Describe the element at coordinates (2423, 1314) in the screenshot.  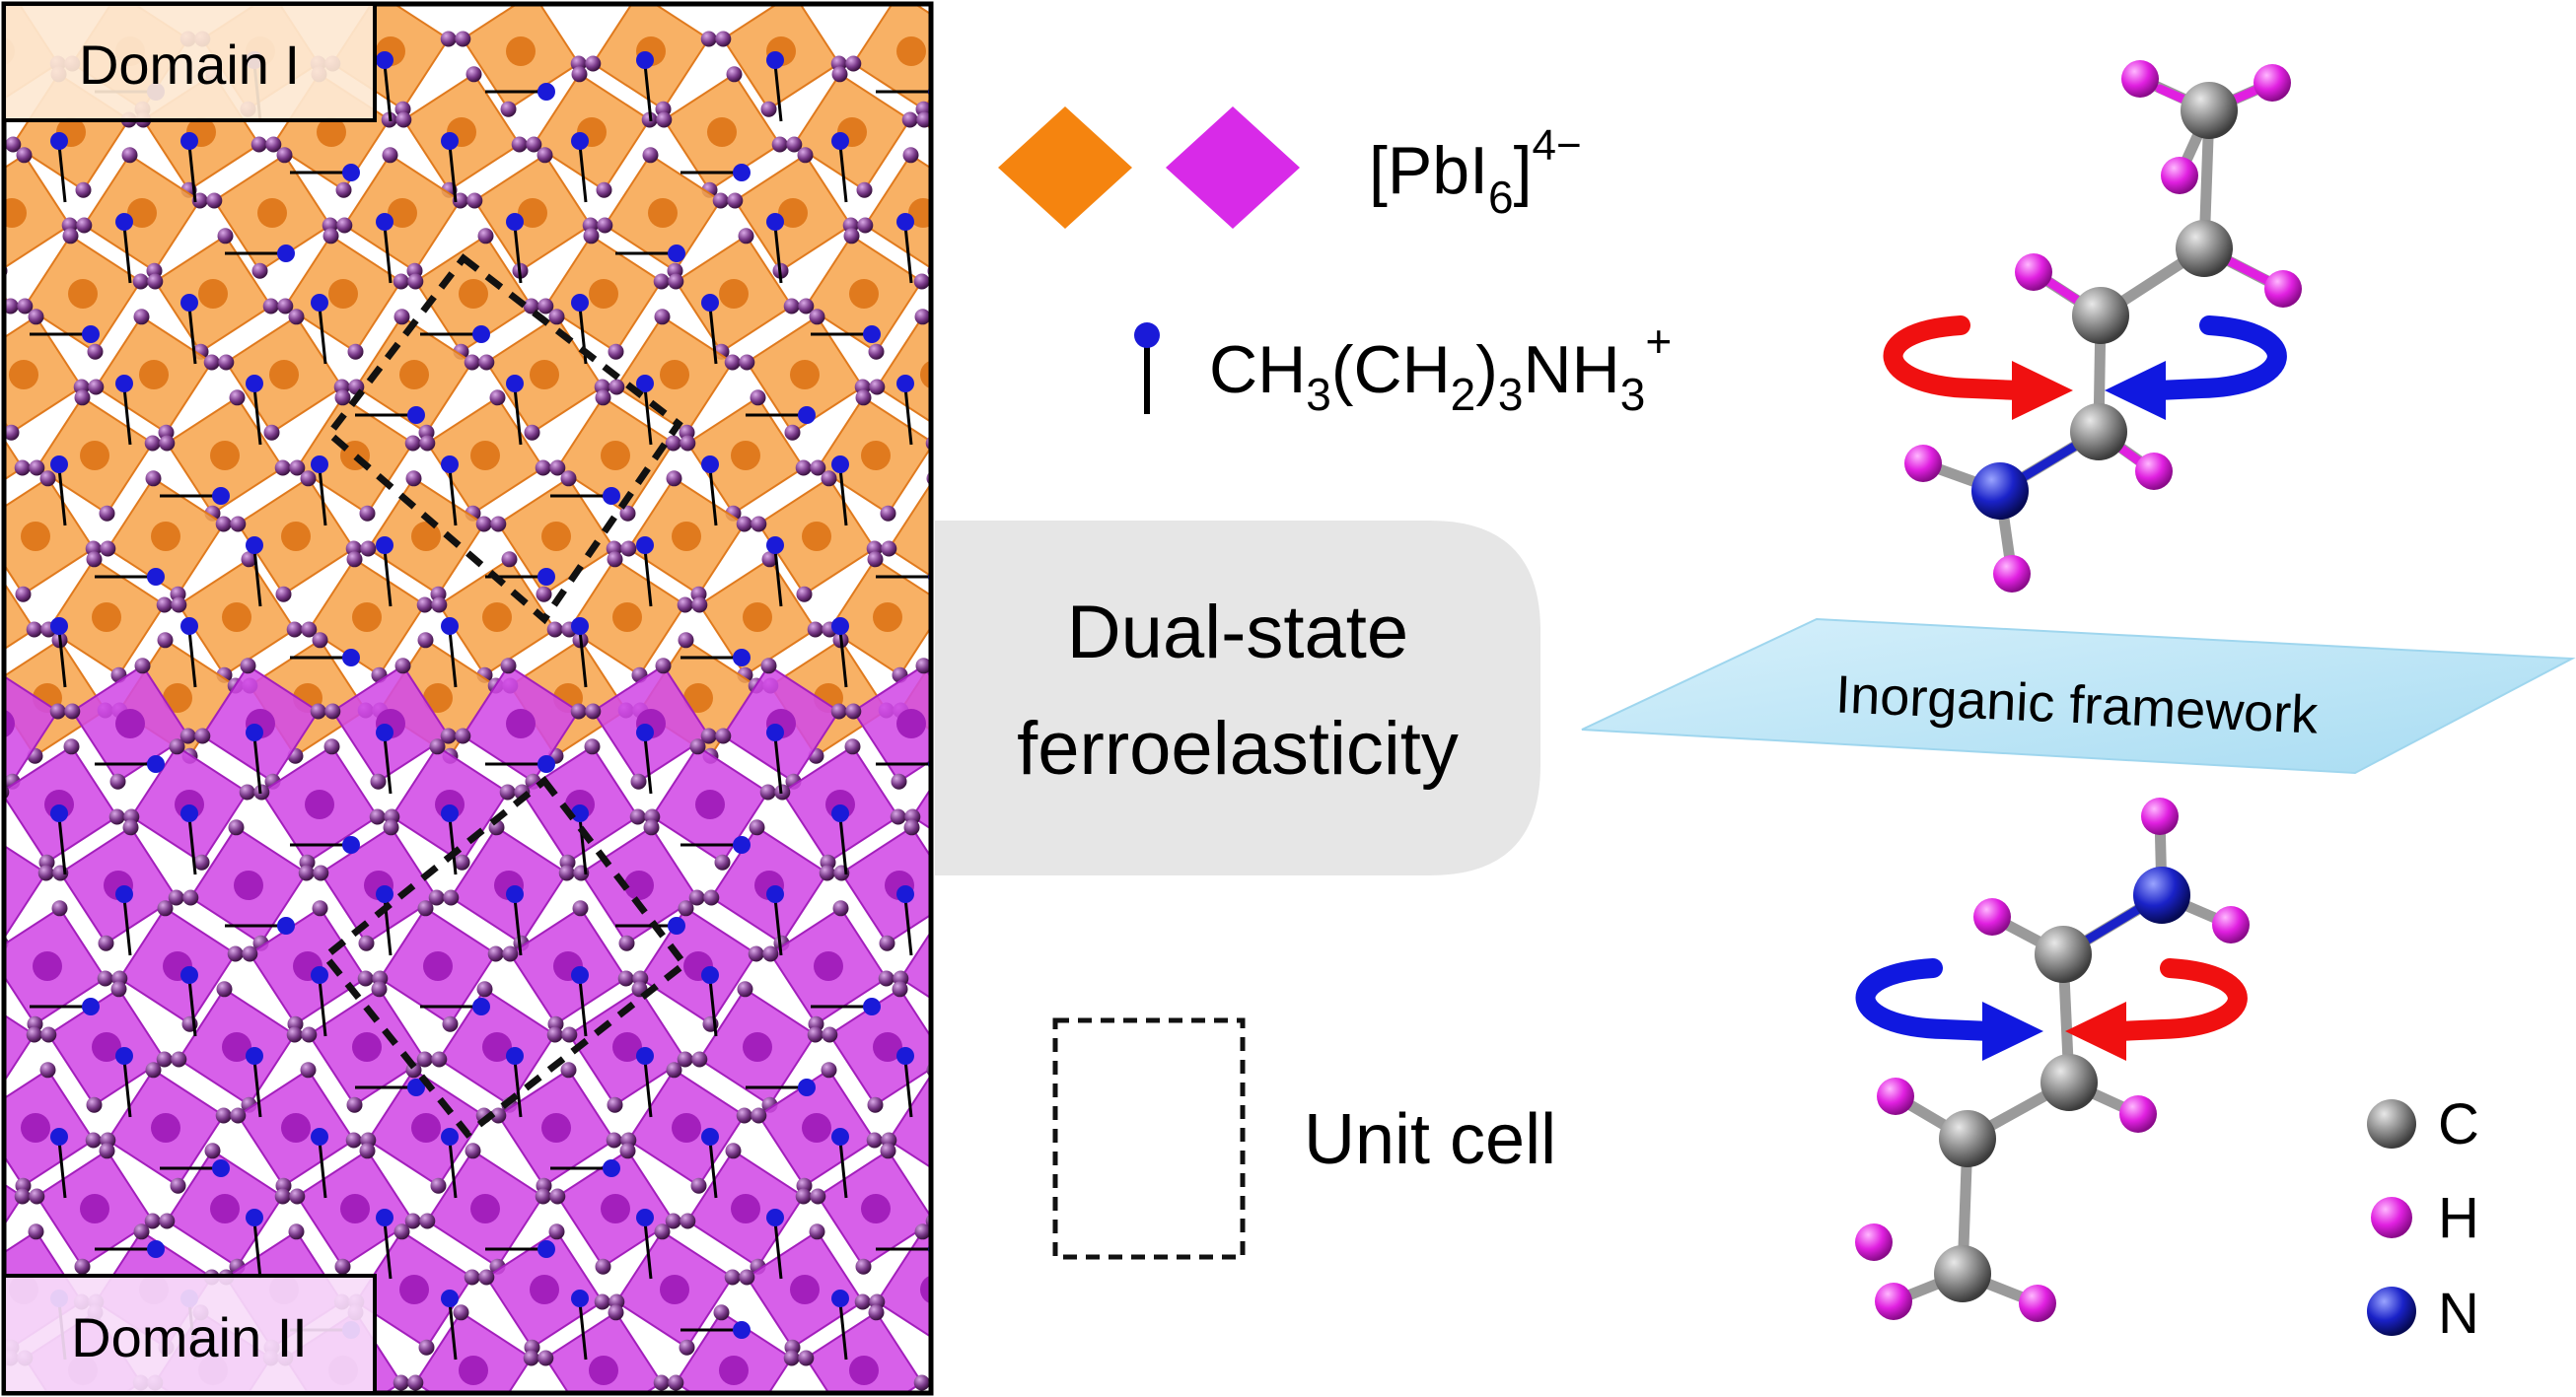
I see `atom-key-n: N` at that location.